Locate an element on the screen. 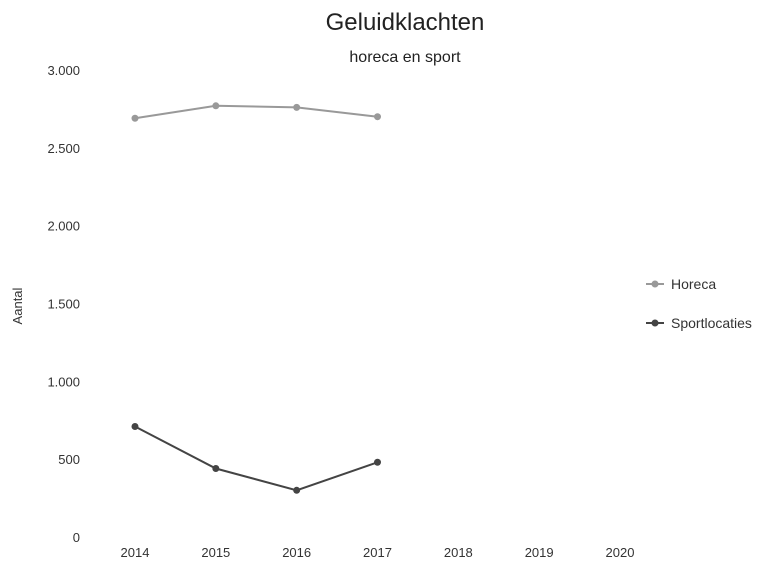  legend-label: Sportlocaties is located at coordinates (711, 323).